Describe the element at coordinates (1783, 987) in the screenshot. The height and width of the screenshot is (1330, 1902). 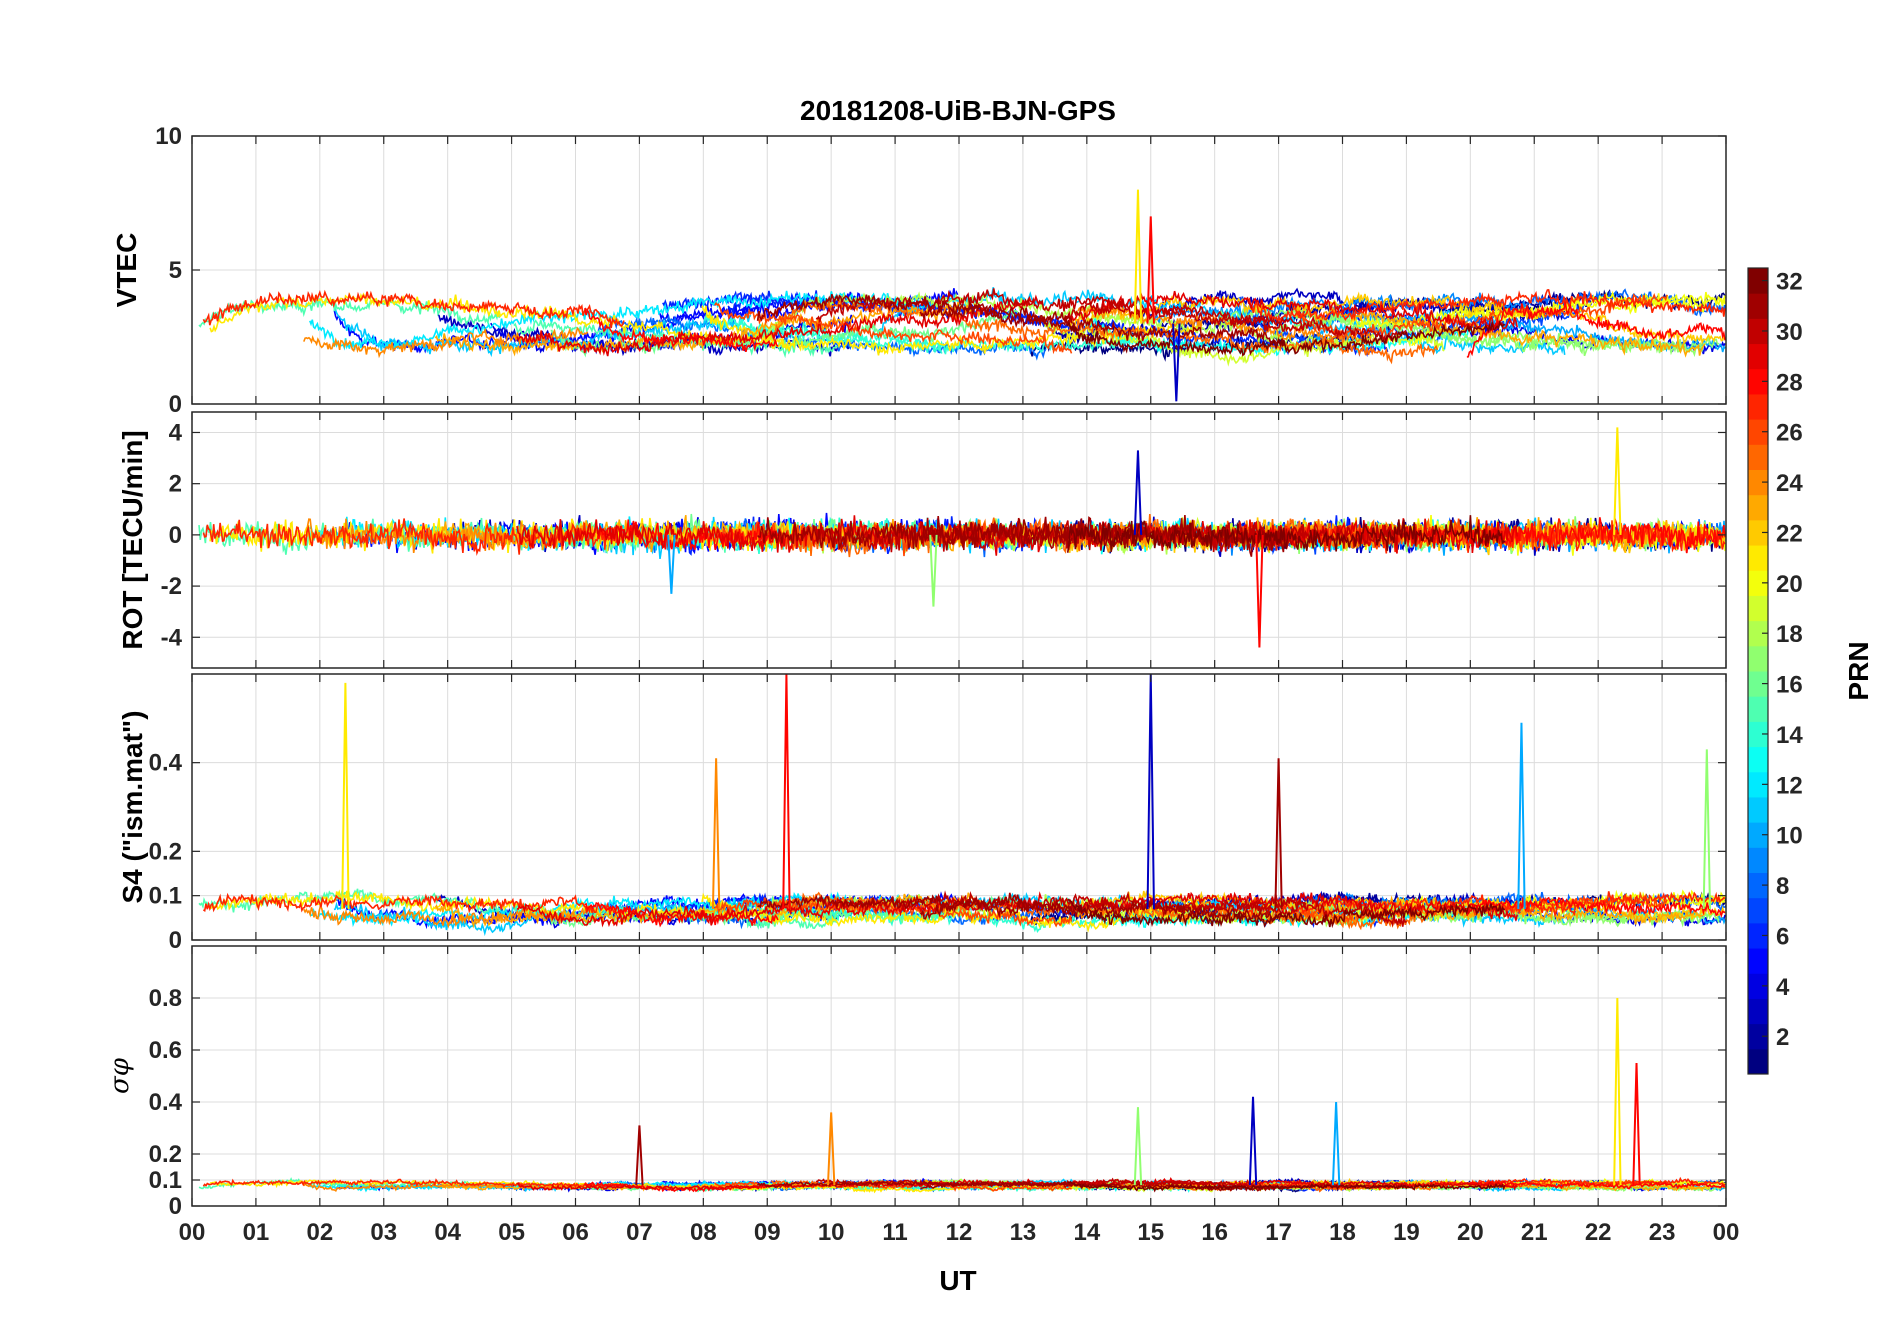
I see `colorbar-tick-label: 4` at that location.